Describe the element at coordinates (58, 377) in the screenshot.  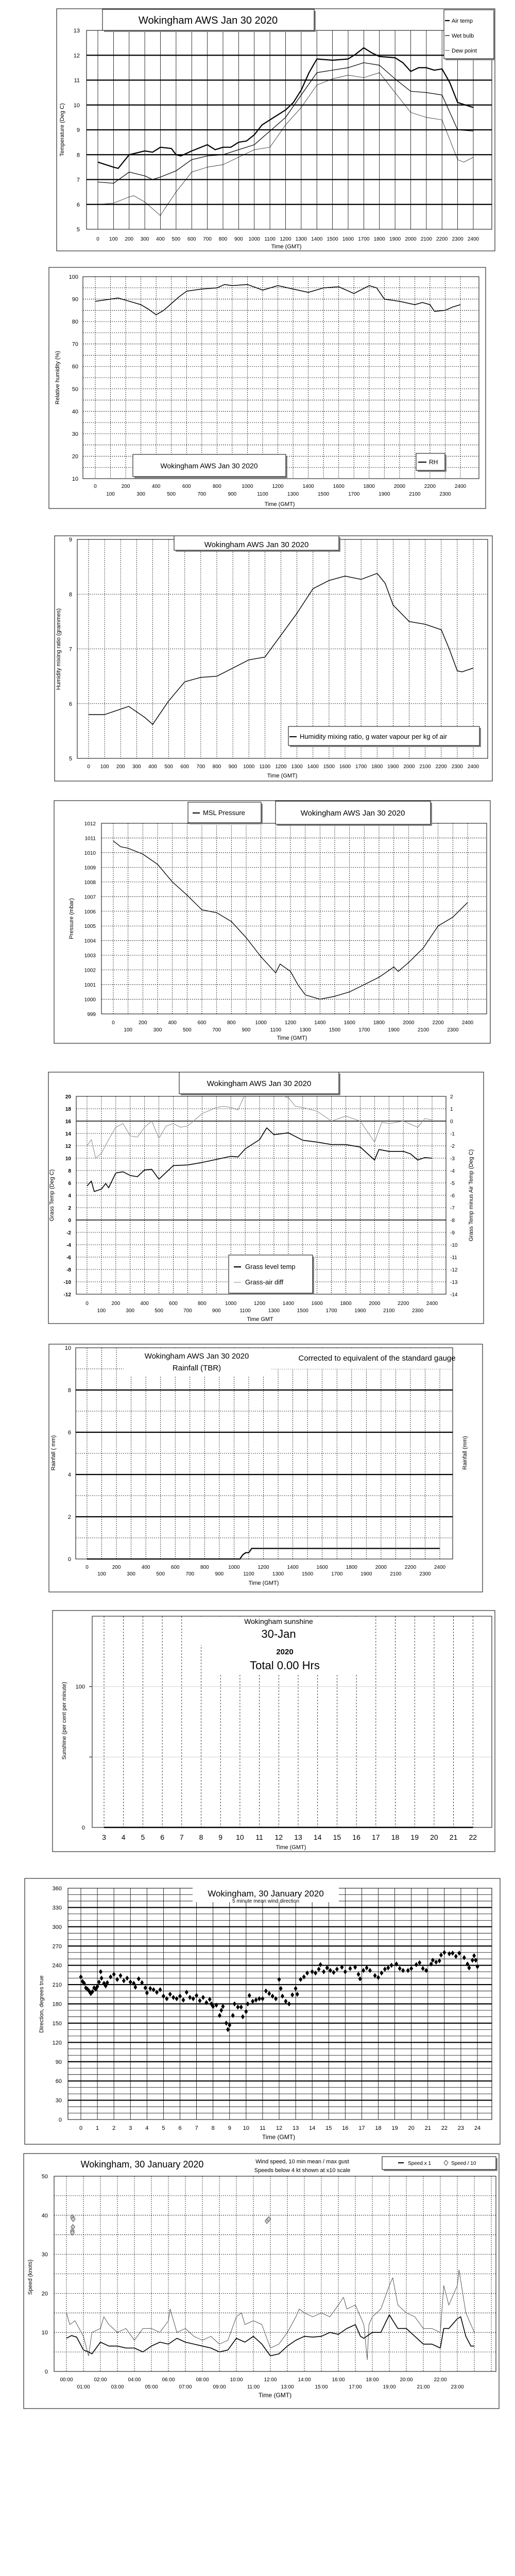
I see `y-axis-title: Relative humidity (%)` at that location.